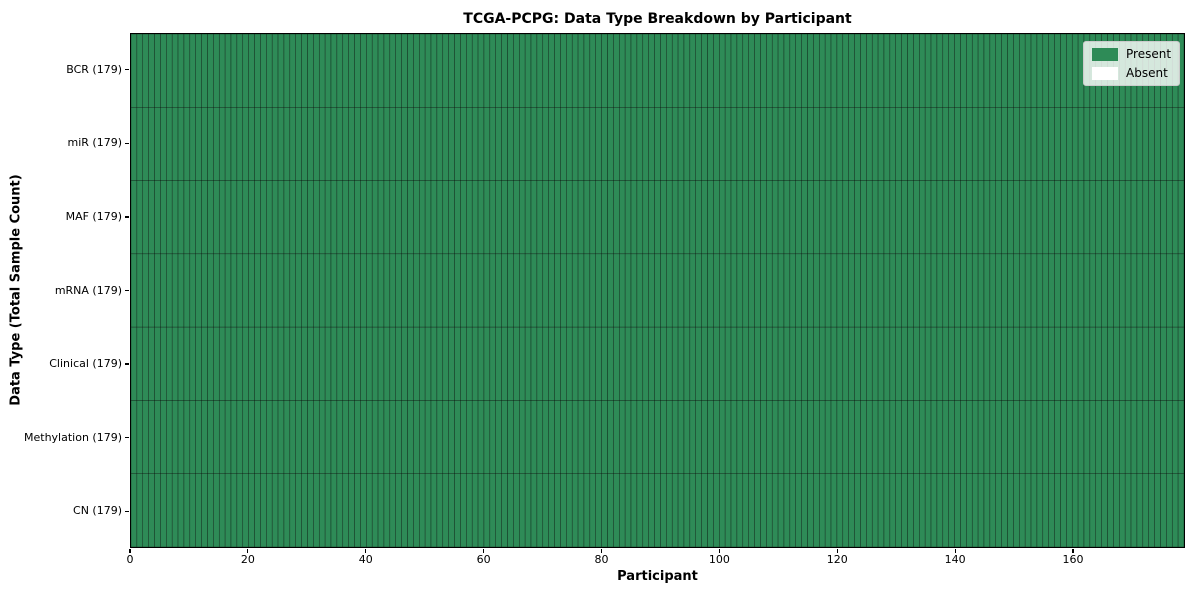 The width and height of the screenshot is (1200, 600). What do you see at coordinates (85, 364) in the screenshot?
I see `y-tick-label: Clinical (179)` at bounding box center [85, 364].